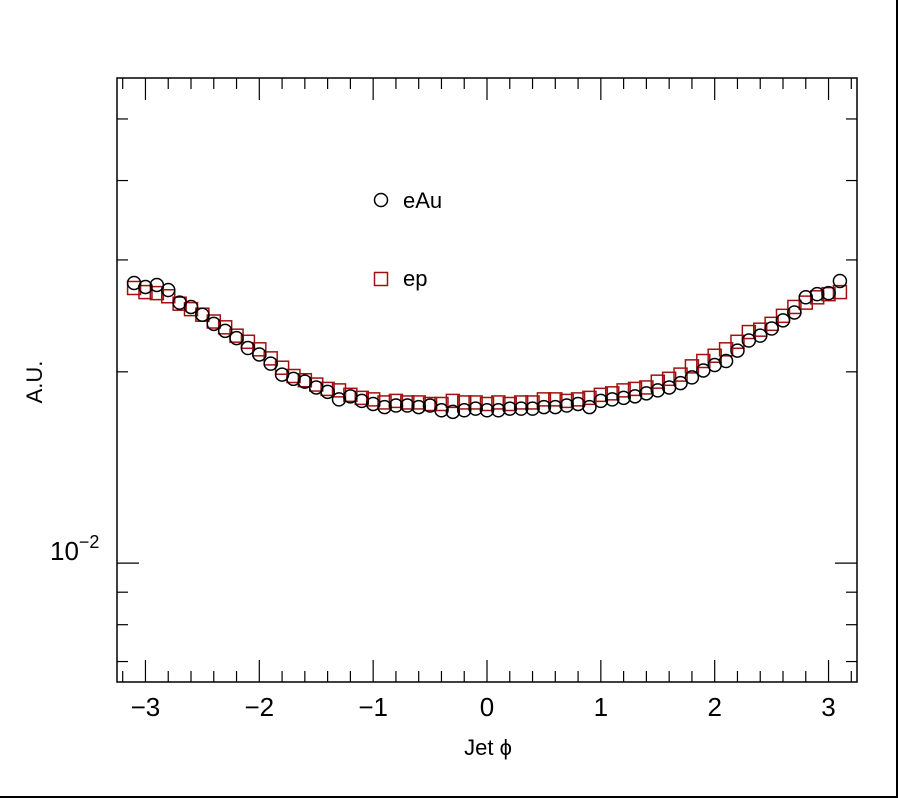  What do you see at coordinates (381, 279) in the screenshot?
I see `legend-marker-ep` at bounding box center [381, 279].